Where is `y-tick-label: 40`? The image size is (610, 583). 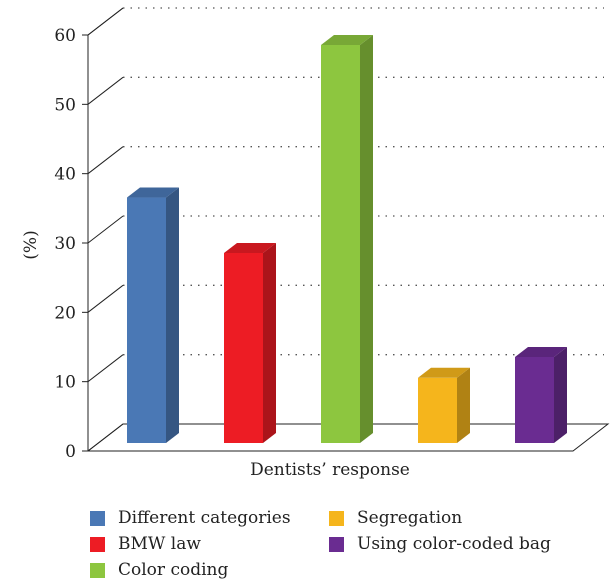 y-tick-label: 40 is located at coordinates (65, 175).